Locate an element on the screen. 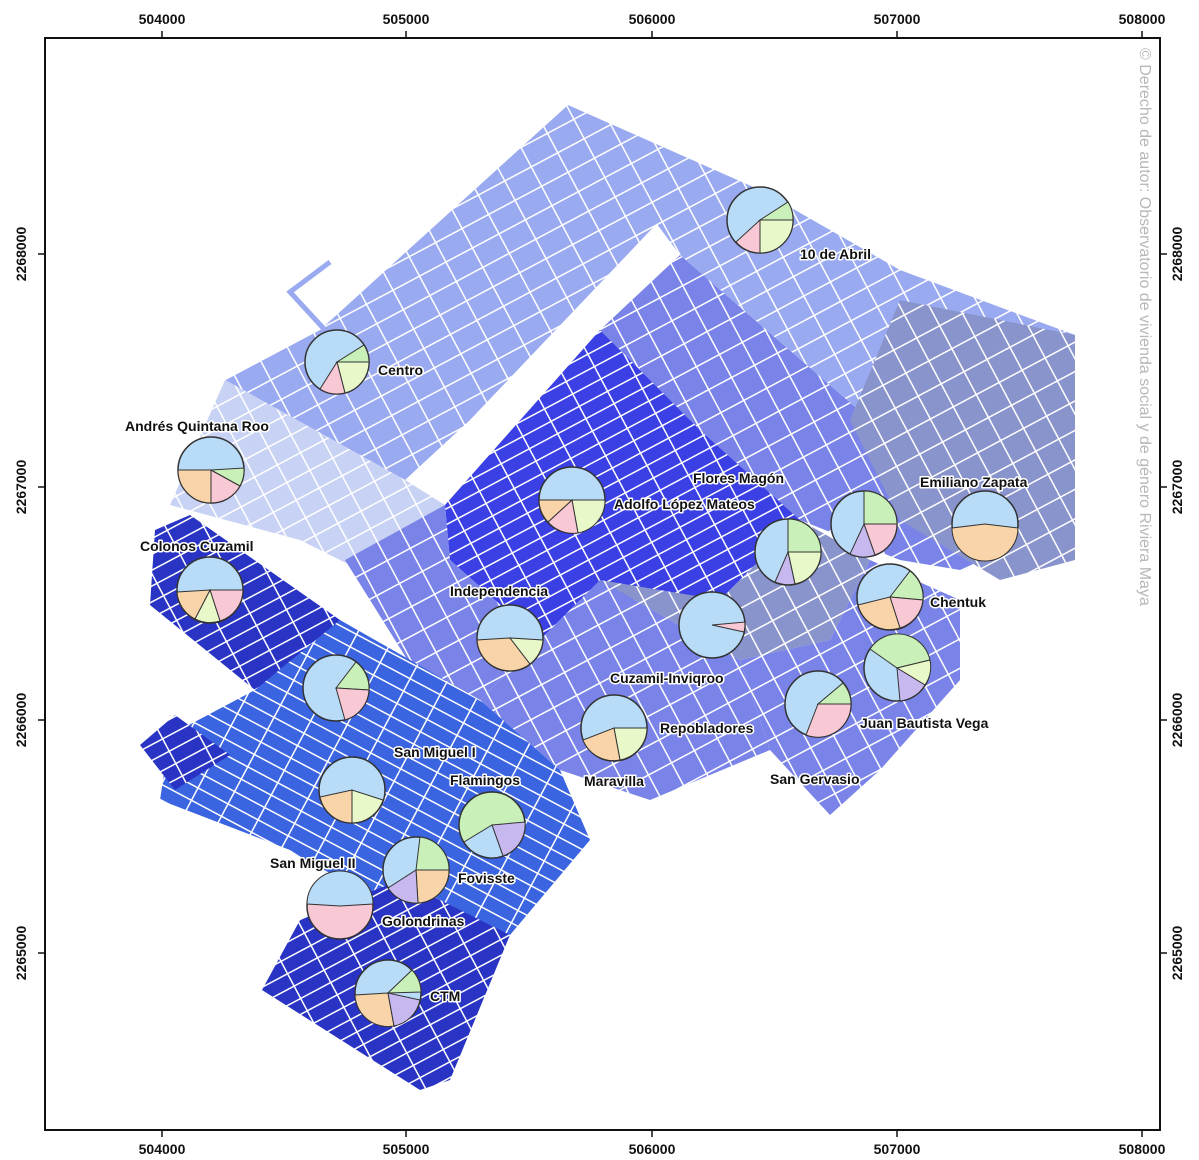 The image size is (1199, 1160). neighborhood-label: Andrés Quintana Roo is located at coordinates (197, 426).